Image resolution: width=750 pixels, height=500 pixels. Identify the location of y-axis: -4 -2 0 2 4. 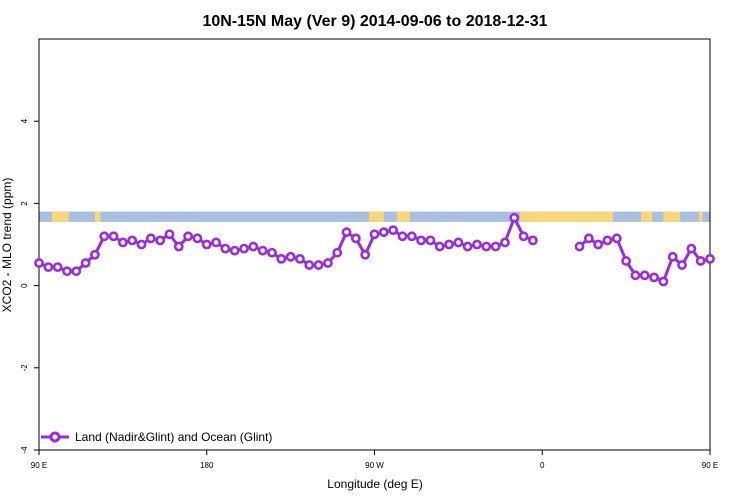
(29, 286).